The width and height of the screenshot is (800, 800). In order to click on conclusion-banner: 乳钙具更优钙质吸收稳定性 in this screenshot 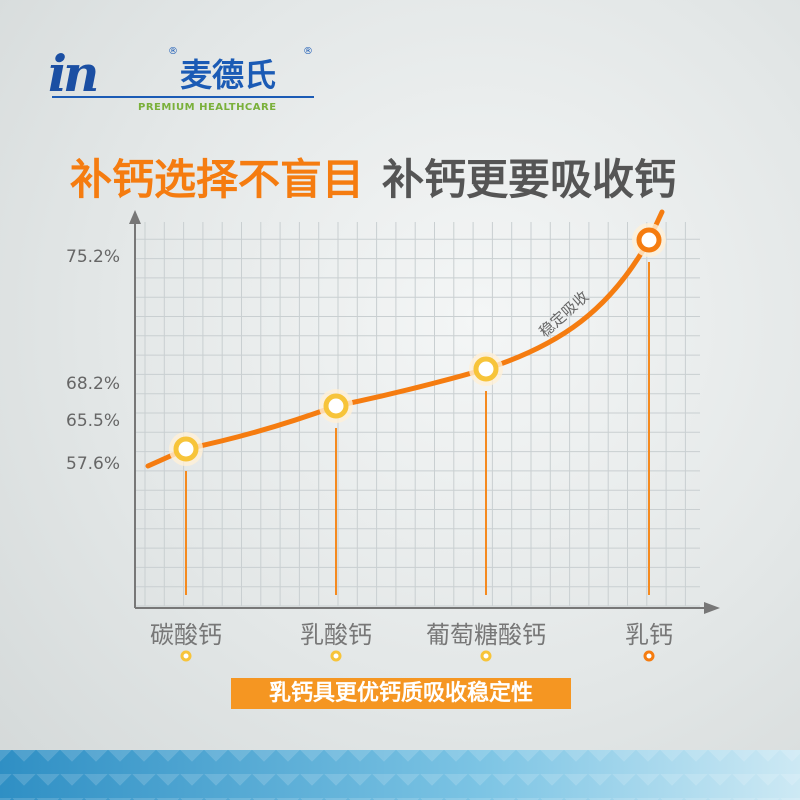, I will do `click(401, 693)`.